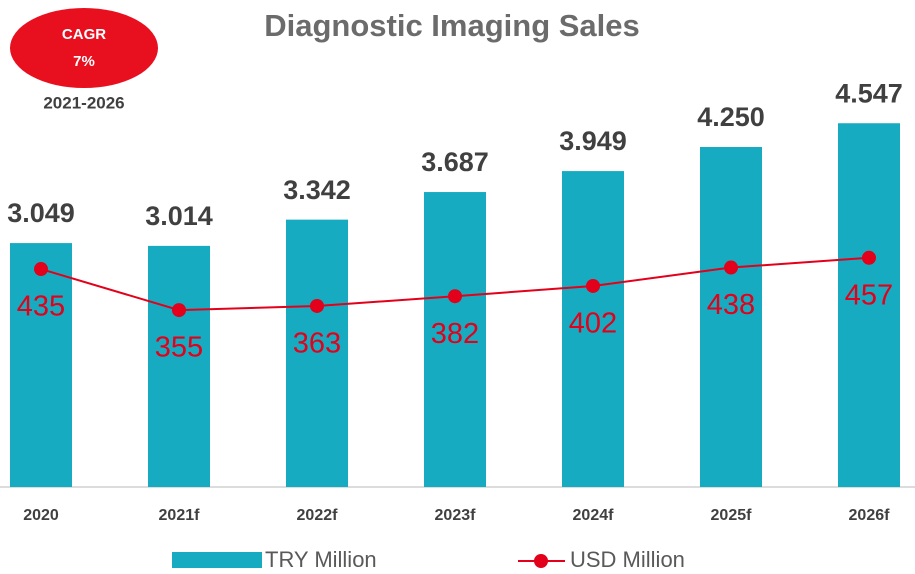 Image resolution: width=915 pixels, height=574 pixels. What do you see at coordinates (455, 334) in the screenshot?
I see `line-value-label: 382` at bounding box center [455, 334].